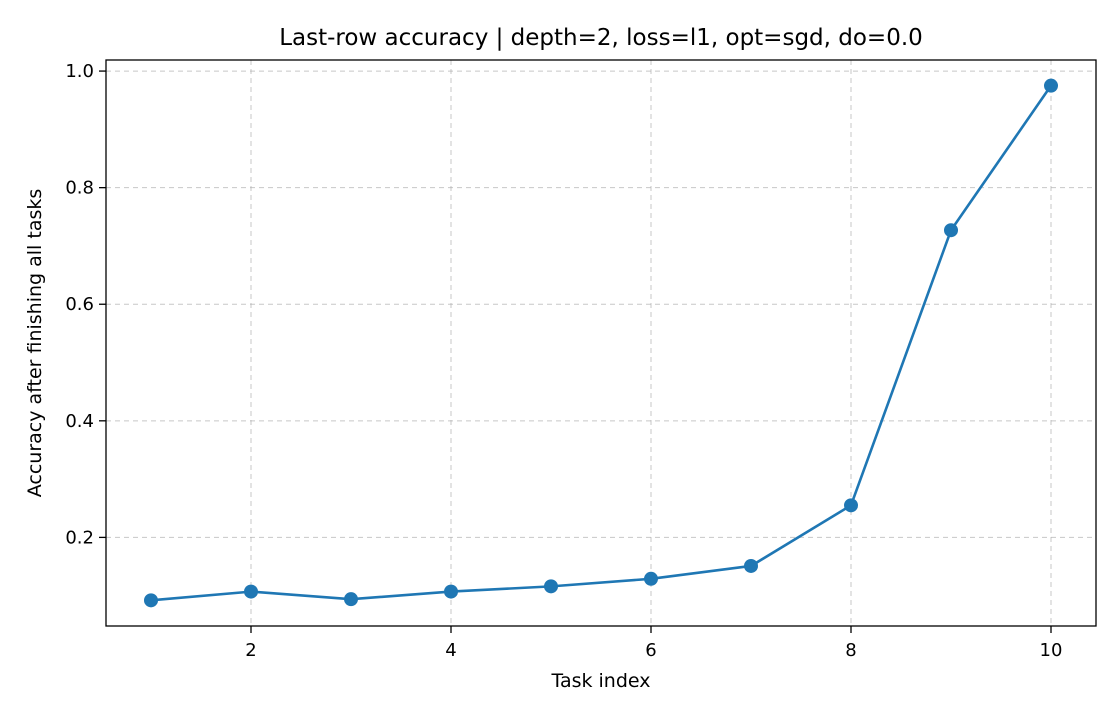 The width and height of the screenshot is (1120, 724). What do you see at coordinates (79, 71) in the screenshot?
I see `y-tick-label: 1.0` at bounding box center [79, 71].